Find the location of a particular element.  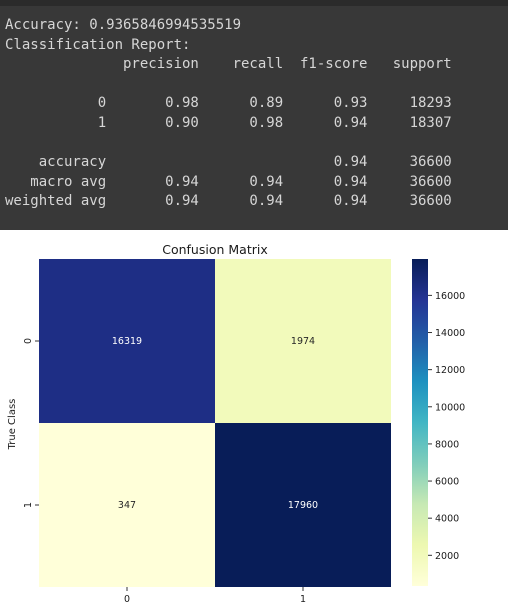

y-tick-label: 0 is located at coordinates (28, 341).